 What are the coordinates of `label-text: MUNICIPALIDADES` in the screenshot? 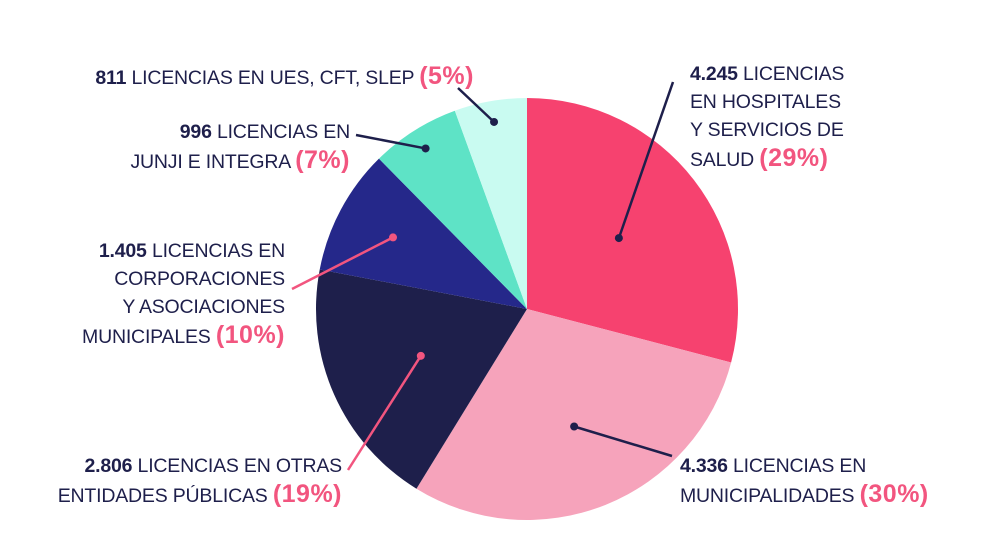 It's located at (767, 496).